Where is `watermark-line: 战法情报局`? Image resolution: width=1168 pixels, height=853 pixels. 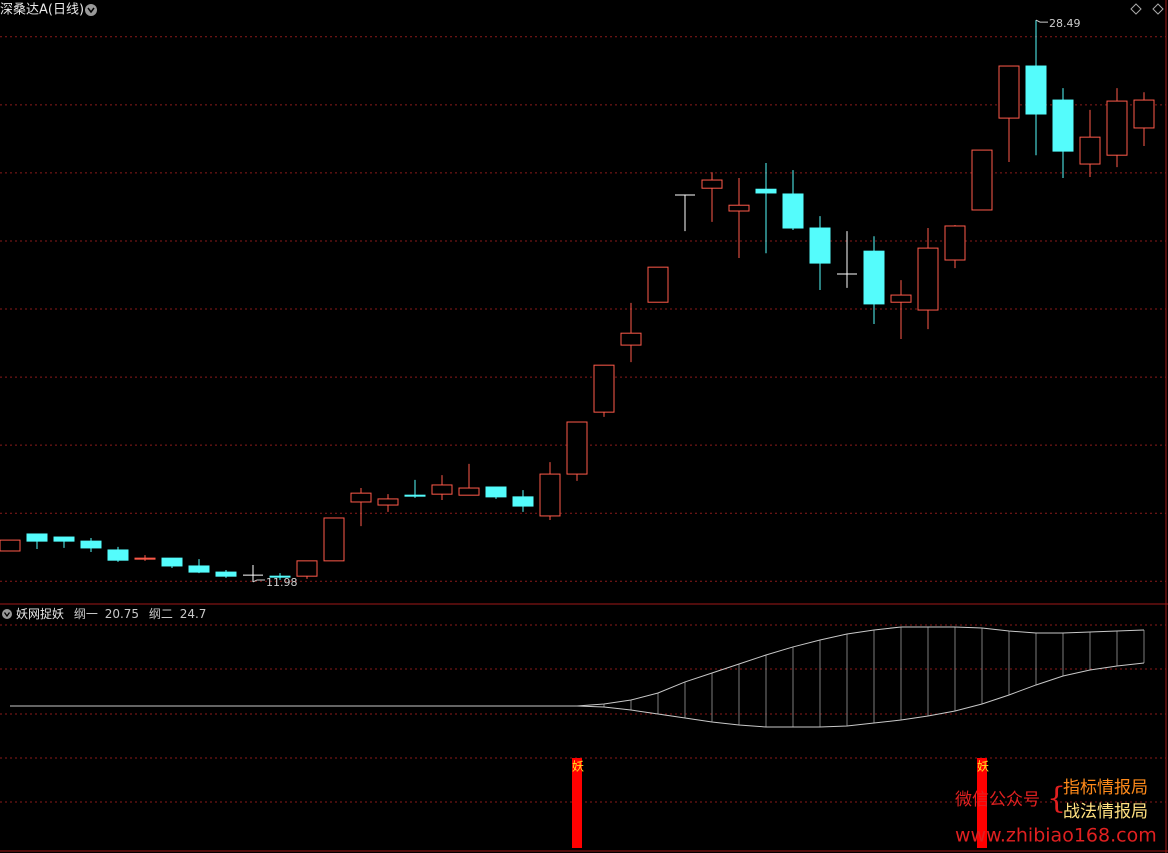
watermark-line: 战法情报局 is located at coordinates (1105, 812).